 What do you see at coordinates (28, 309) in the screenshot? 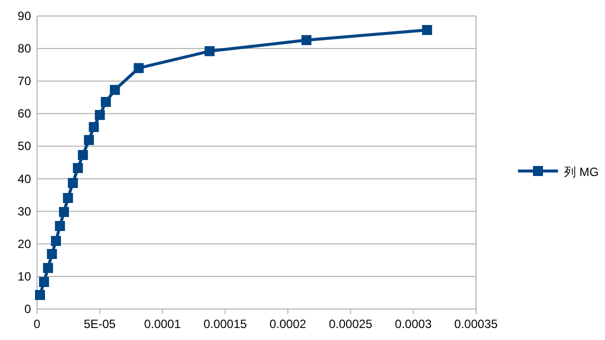
I see `y-tick-label: 0` at bounding box center [28, 309].